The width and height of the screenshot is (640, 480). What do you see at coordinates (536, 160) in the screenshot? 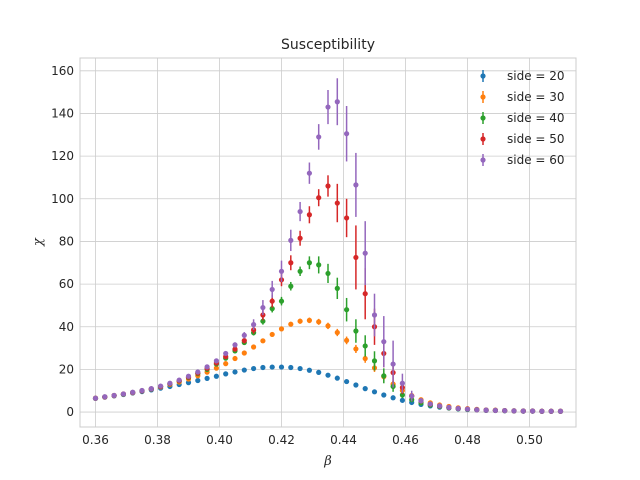
I see `legend-label: side = 60` at bounding box center [536, 160].